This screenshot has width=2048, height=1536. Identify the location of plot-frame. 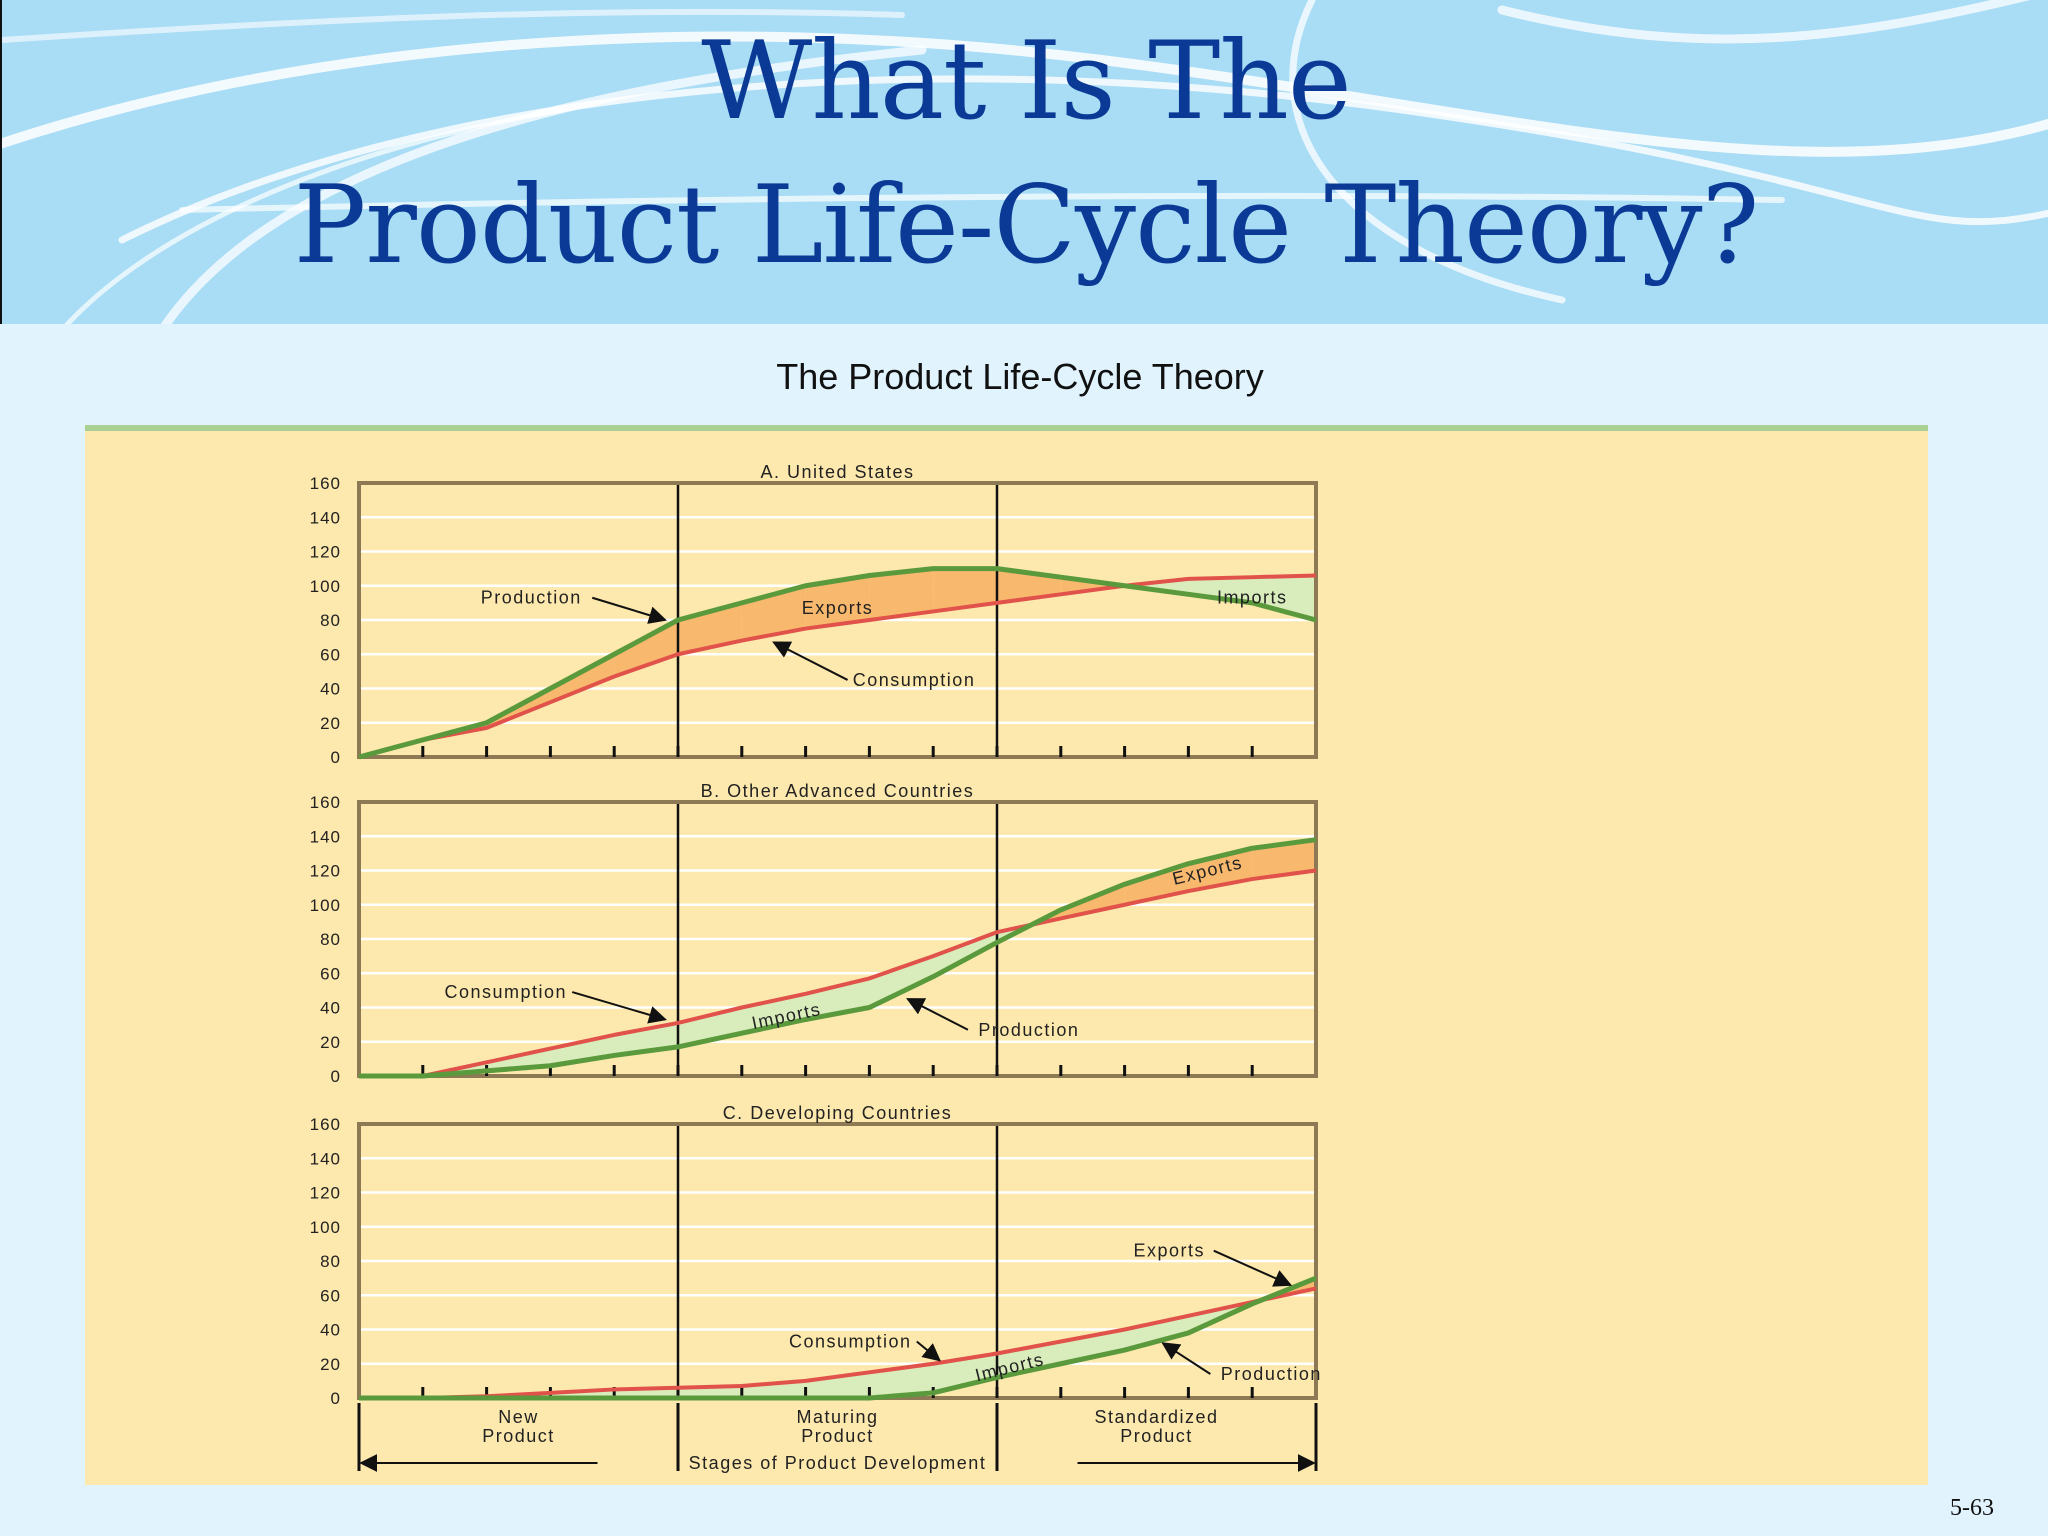
(837, 939).